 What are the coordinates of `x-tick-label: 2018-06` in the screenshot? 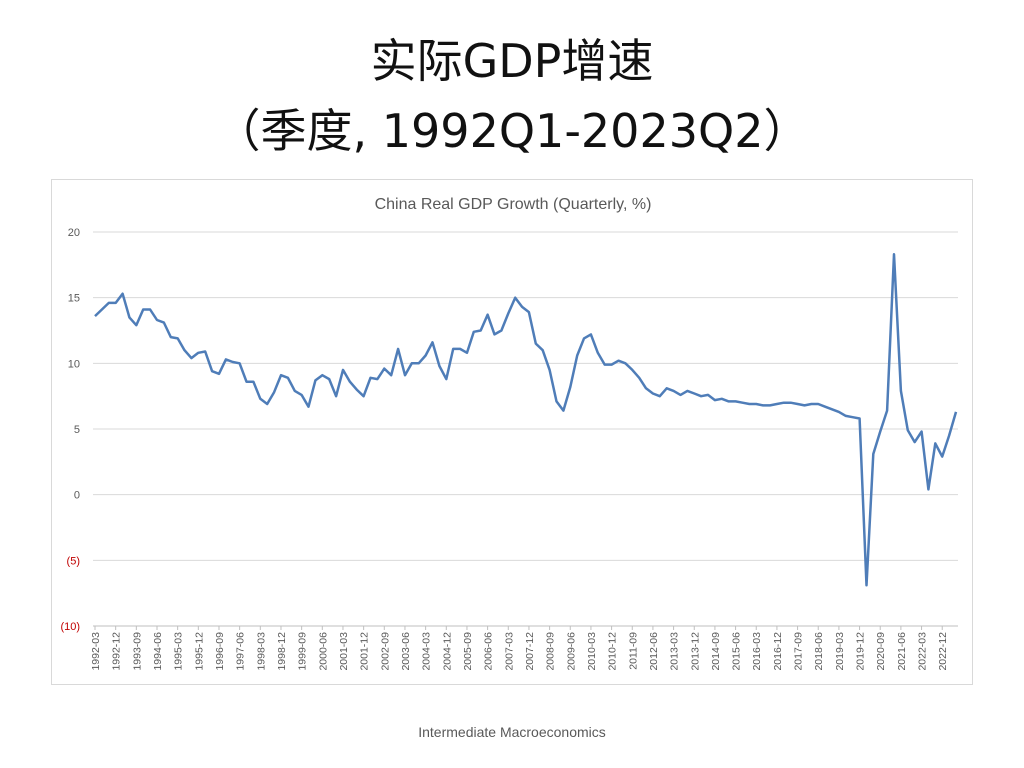 It's located at (819, 651).